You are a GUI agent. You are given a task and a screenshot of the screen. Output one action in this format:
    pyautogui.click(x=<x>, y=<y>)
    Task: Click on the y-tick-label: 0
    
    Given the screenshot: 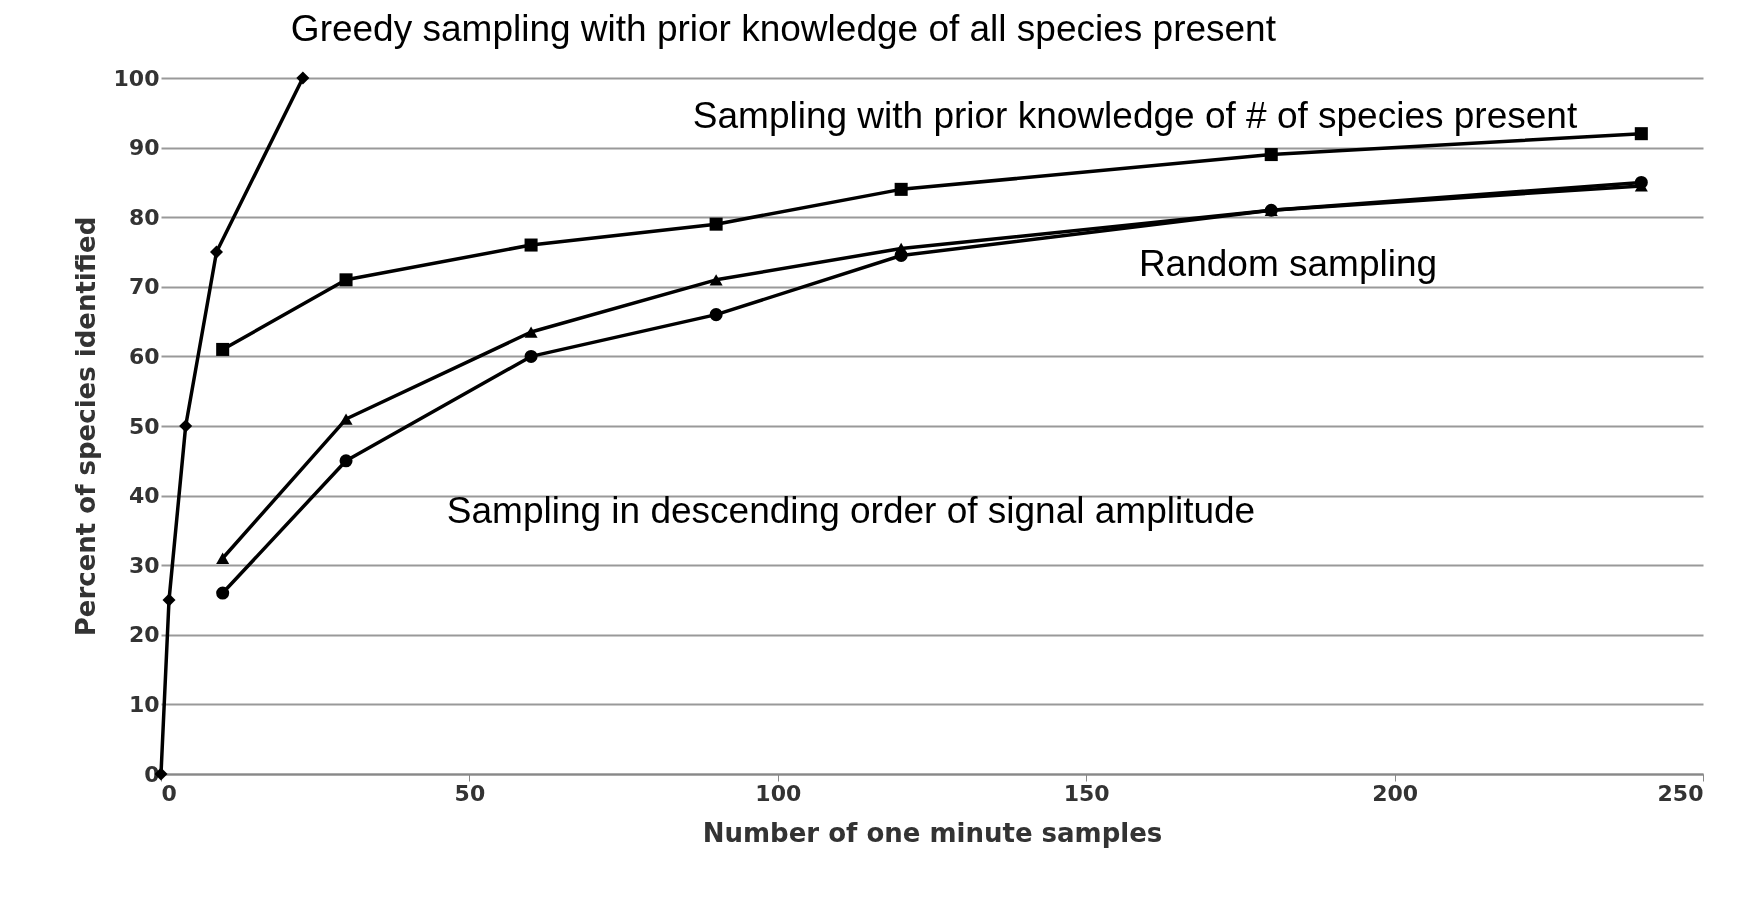 What is the action you would take?
    pyautogui.click(x=152, y=774)
    